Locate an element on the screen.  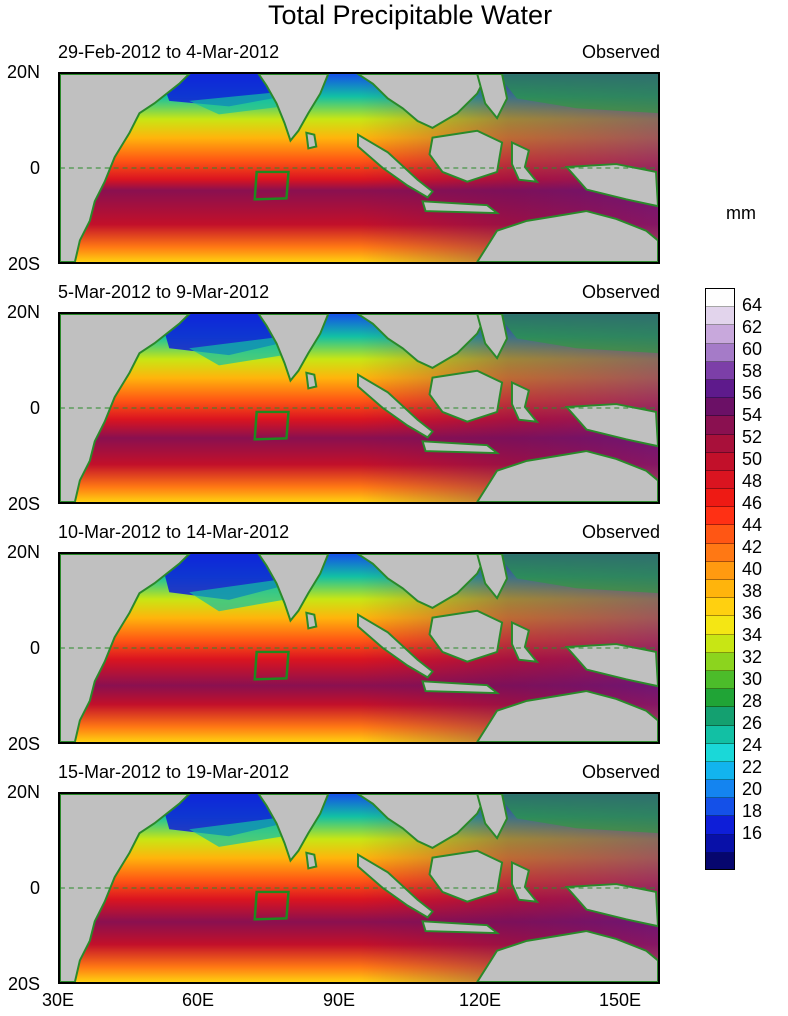
longitude-label: 60E is located at coordinates (198, 1000).